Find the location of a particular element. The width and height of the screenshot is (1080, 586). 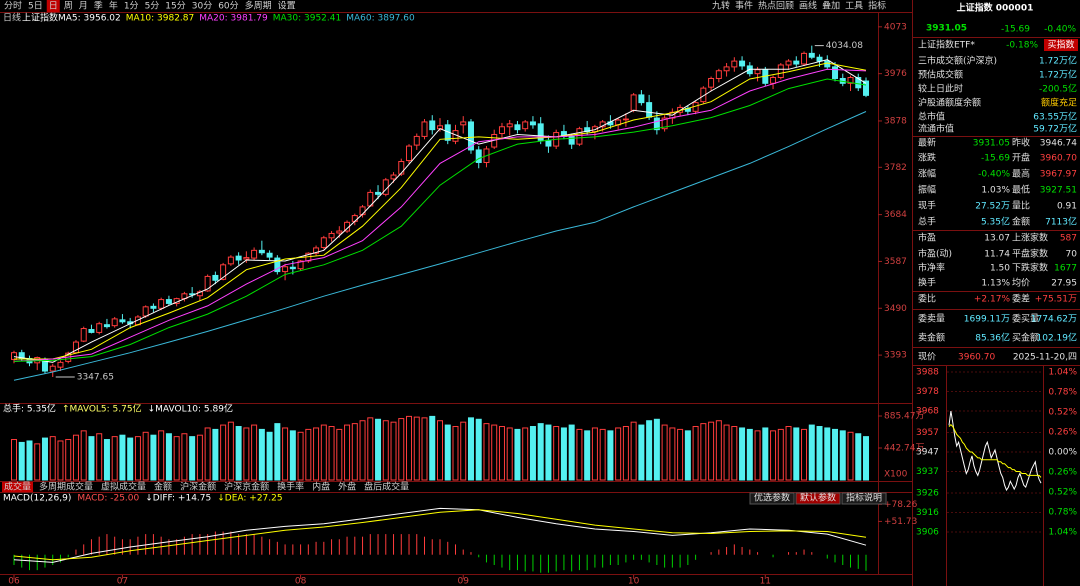

toolbar-item: 指标 is located at coordinates (877, 6).